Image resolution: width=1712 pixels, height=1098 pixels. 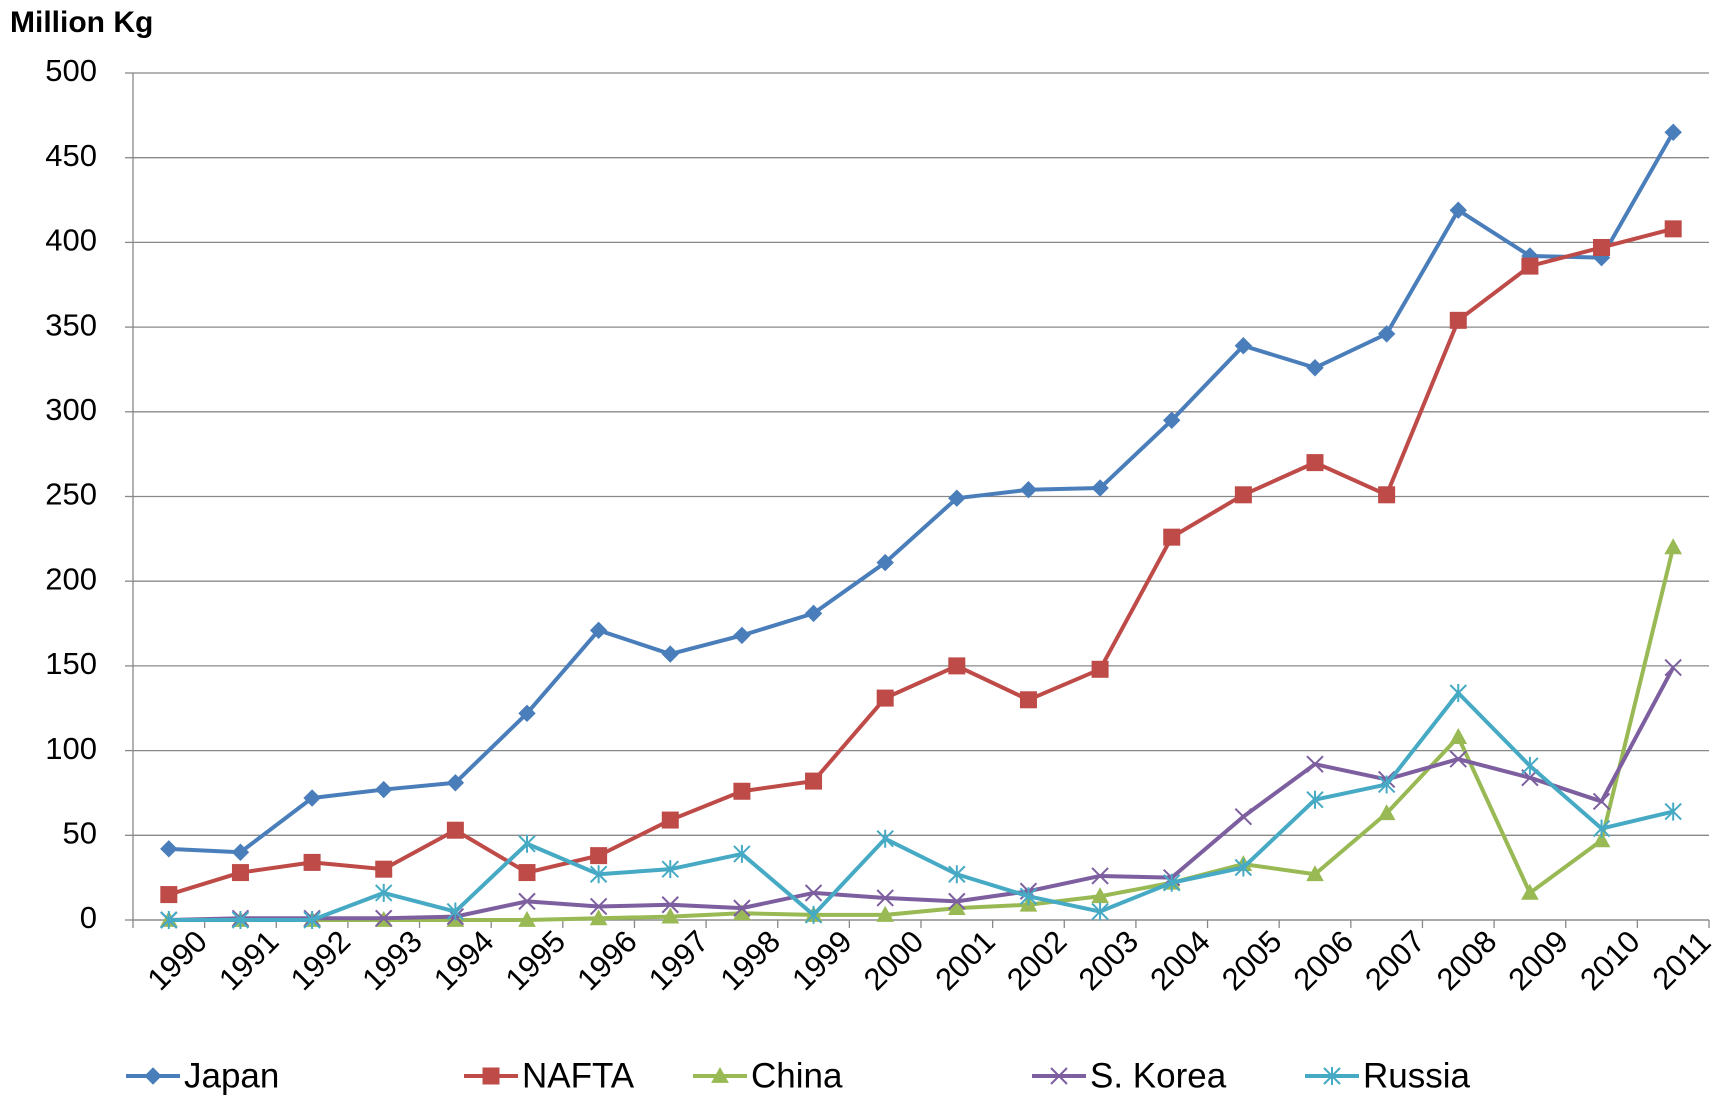 What do you see at coordinates (80, 832) in the screenshot?
I see `y-tick-label: 50` at bounding box center [80, 832].